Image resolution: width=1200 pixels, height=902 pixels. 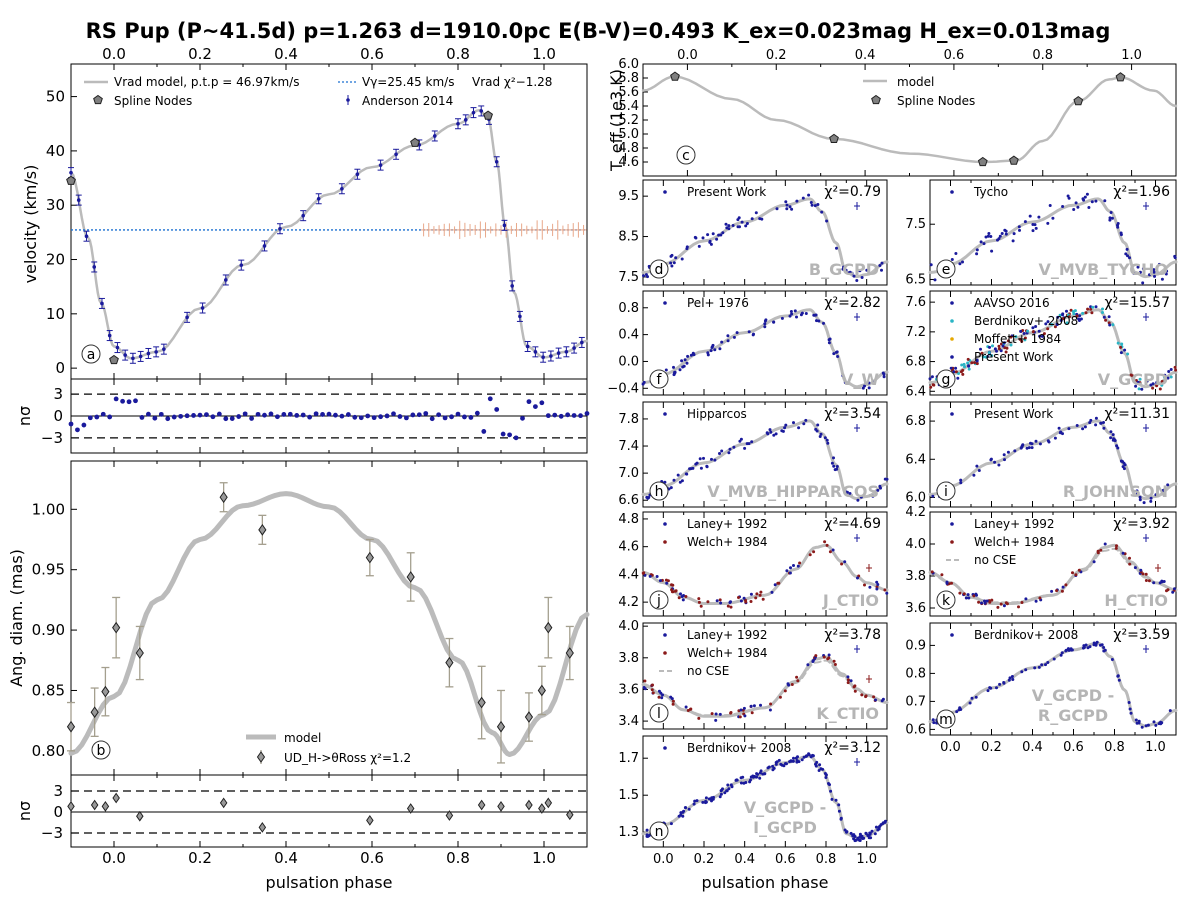 I want to click on x-tick-label: 0.4, so click(x=286, y=858).